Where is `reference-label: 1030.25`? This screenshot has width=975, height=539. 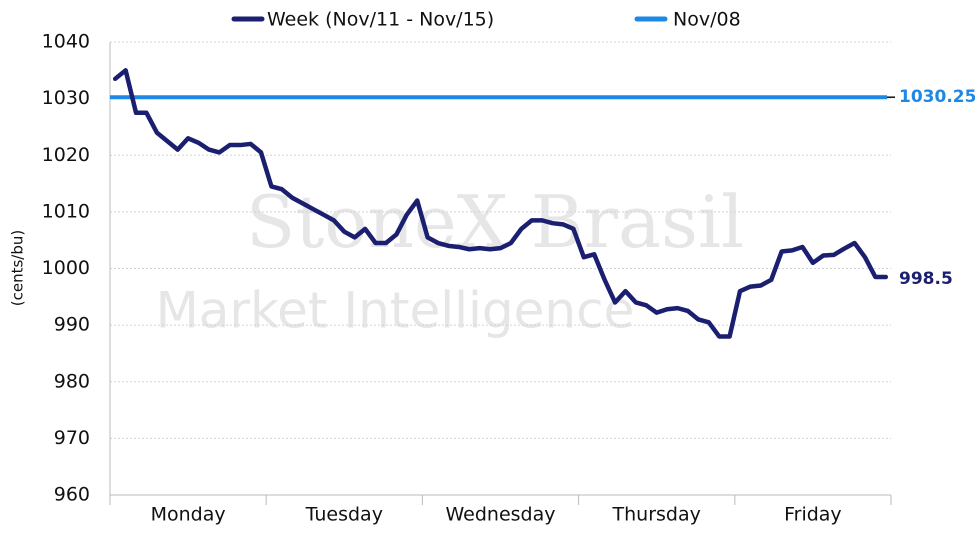
reference-label: 1030.25 is located at coordinates (937, 97).